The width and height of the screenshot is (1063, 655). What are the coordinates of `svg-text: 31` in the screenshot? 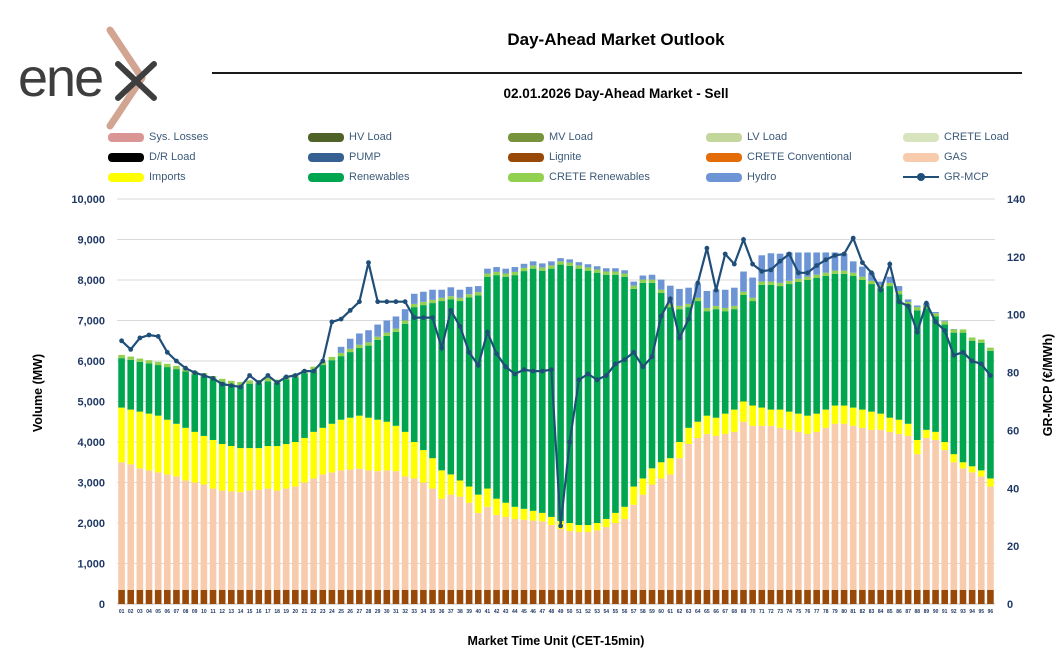 It's located at (396, 612).